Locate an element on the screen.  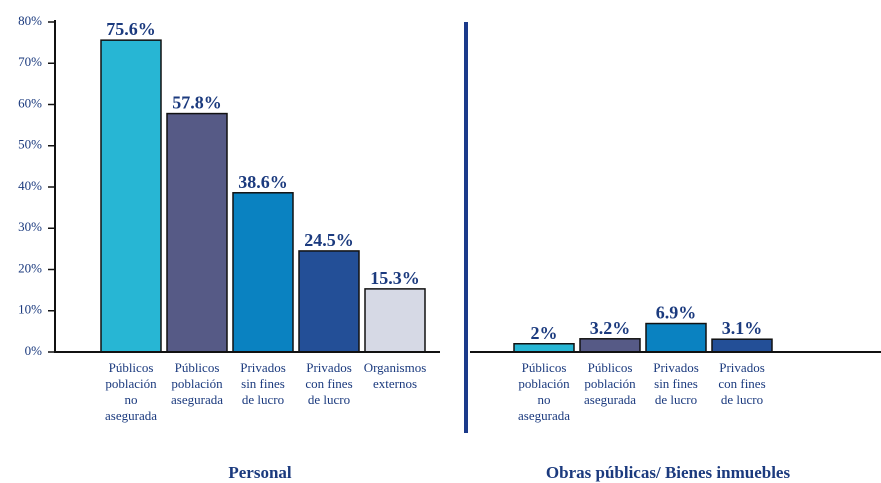
y-tick-label: 50% is located at coordinates (30, 144).